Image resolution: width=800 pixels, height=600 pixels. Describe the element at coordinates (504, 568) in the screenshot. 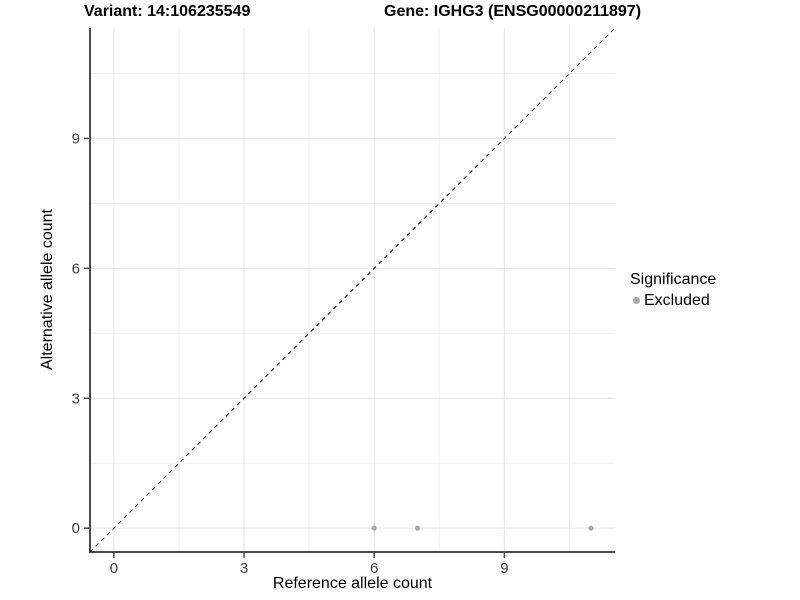

I see `x-tick-label: 9` at that location.